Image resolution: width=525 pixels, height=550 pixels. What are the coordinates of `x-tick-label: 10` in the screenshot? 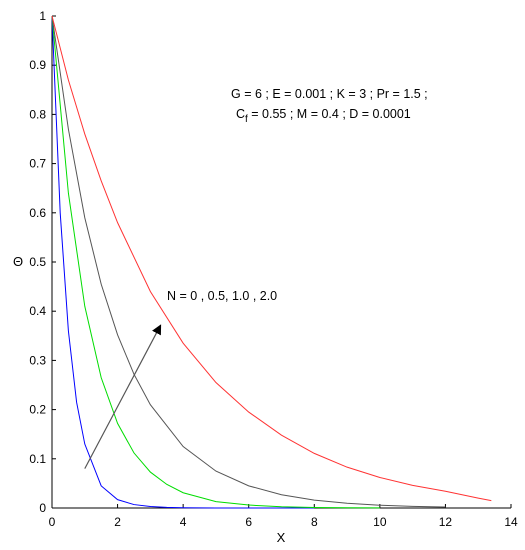 It's located at (380, 522).